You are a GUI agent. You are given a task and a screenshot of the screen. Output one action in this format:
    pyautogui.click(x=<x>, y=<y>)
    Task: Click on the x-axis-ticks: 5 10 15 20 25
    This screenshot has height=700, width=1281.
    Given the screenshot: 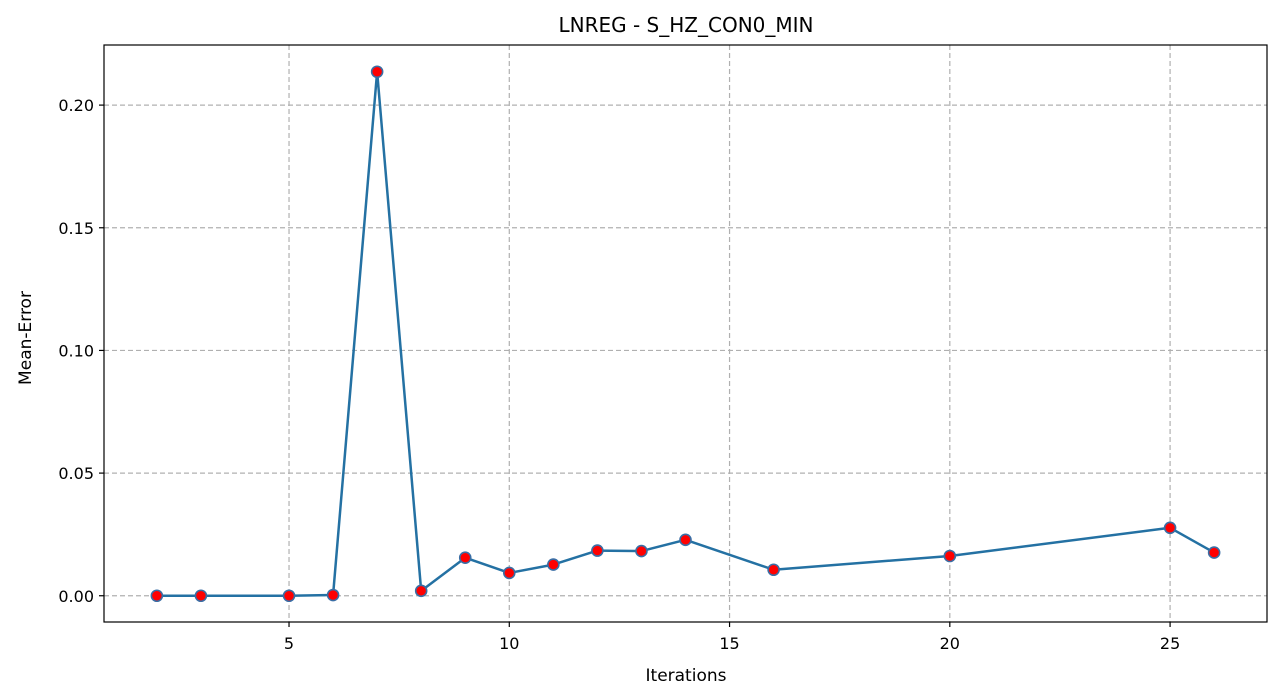 What is the action you would take?
    pyautogui.click(x=732, y=637)
    